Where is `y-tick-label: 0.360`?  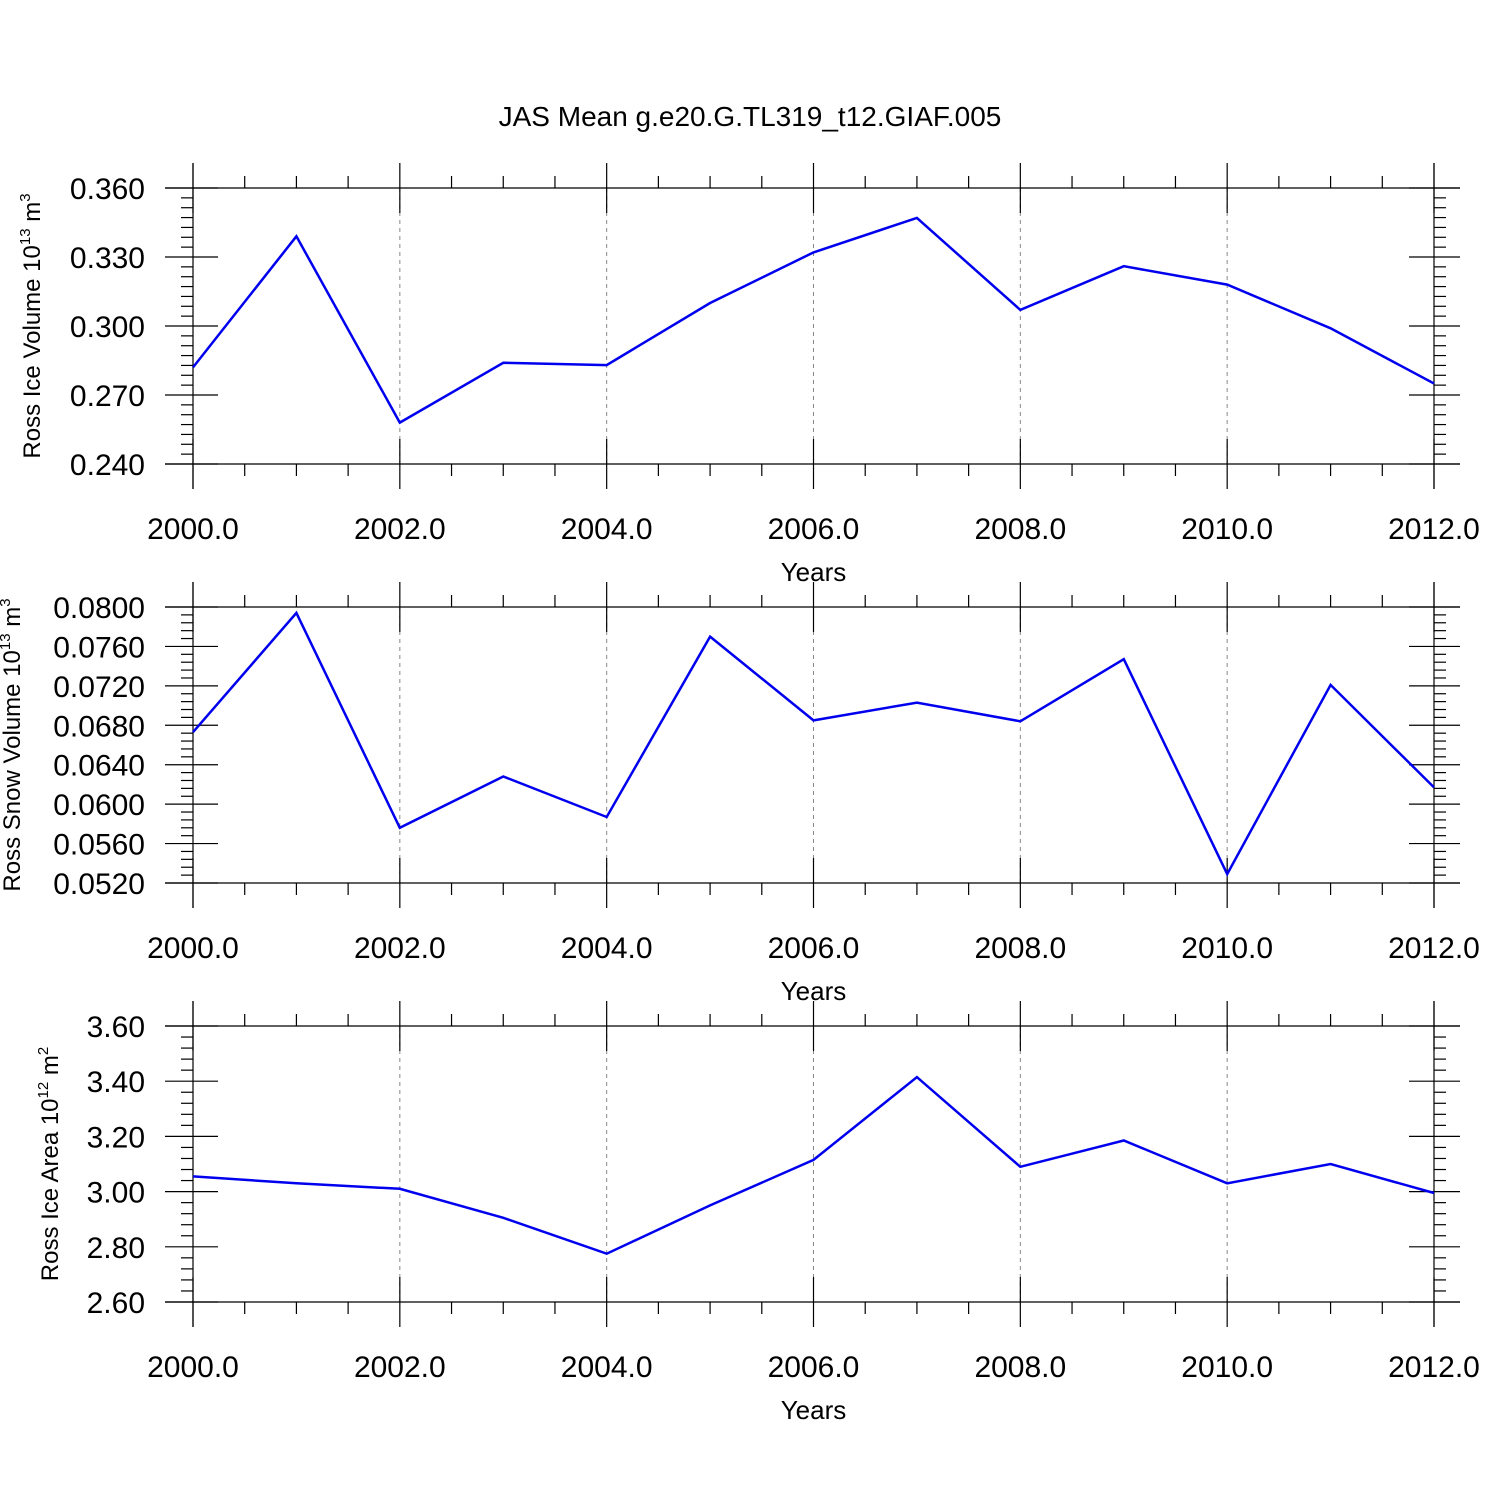 y-tick-label: 0.360 is located at coordinates (107, 189).